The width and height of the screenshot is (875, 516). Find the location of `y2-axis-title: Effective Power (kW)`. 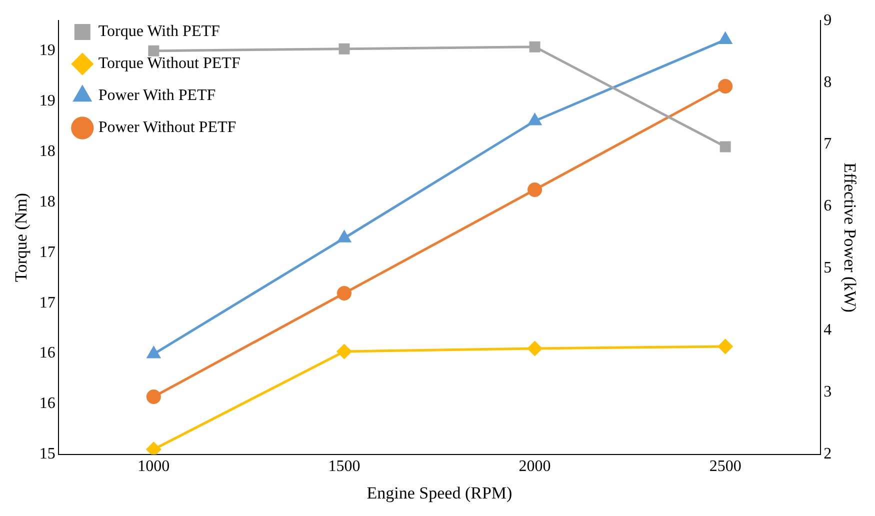

y2-axis-title: Effective Power (kW) is located at coordinates (850, 237).